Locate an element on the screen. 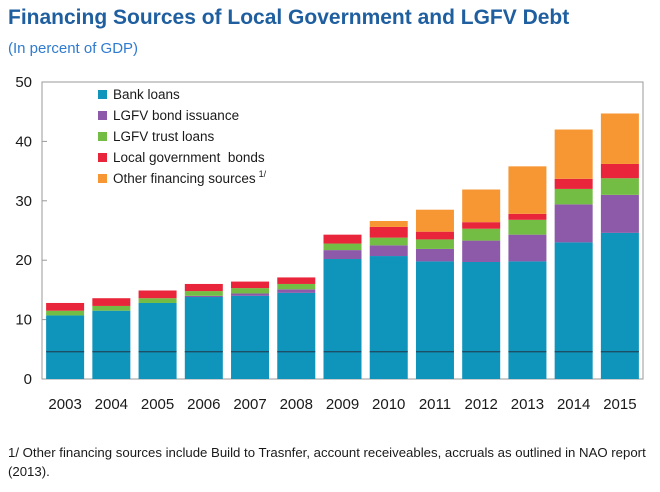 The height and width of the screenshot is (492, 660). legend-label: LGFV bond issuance is located at coordinates (176, 115).